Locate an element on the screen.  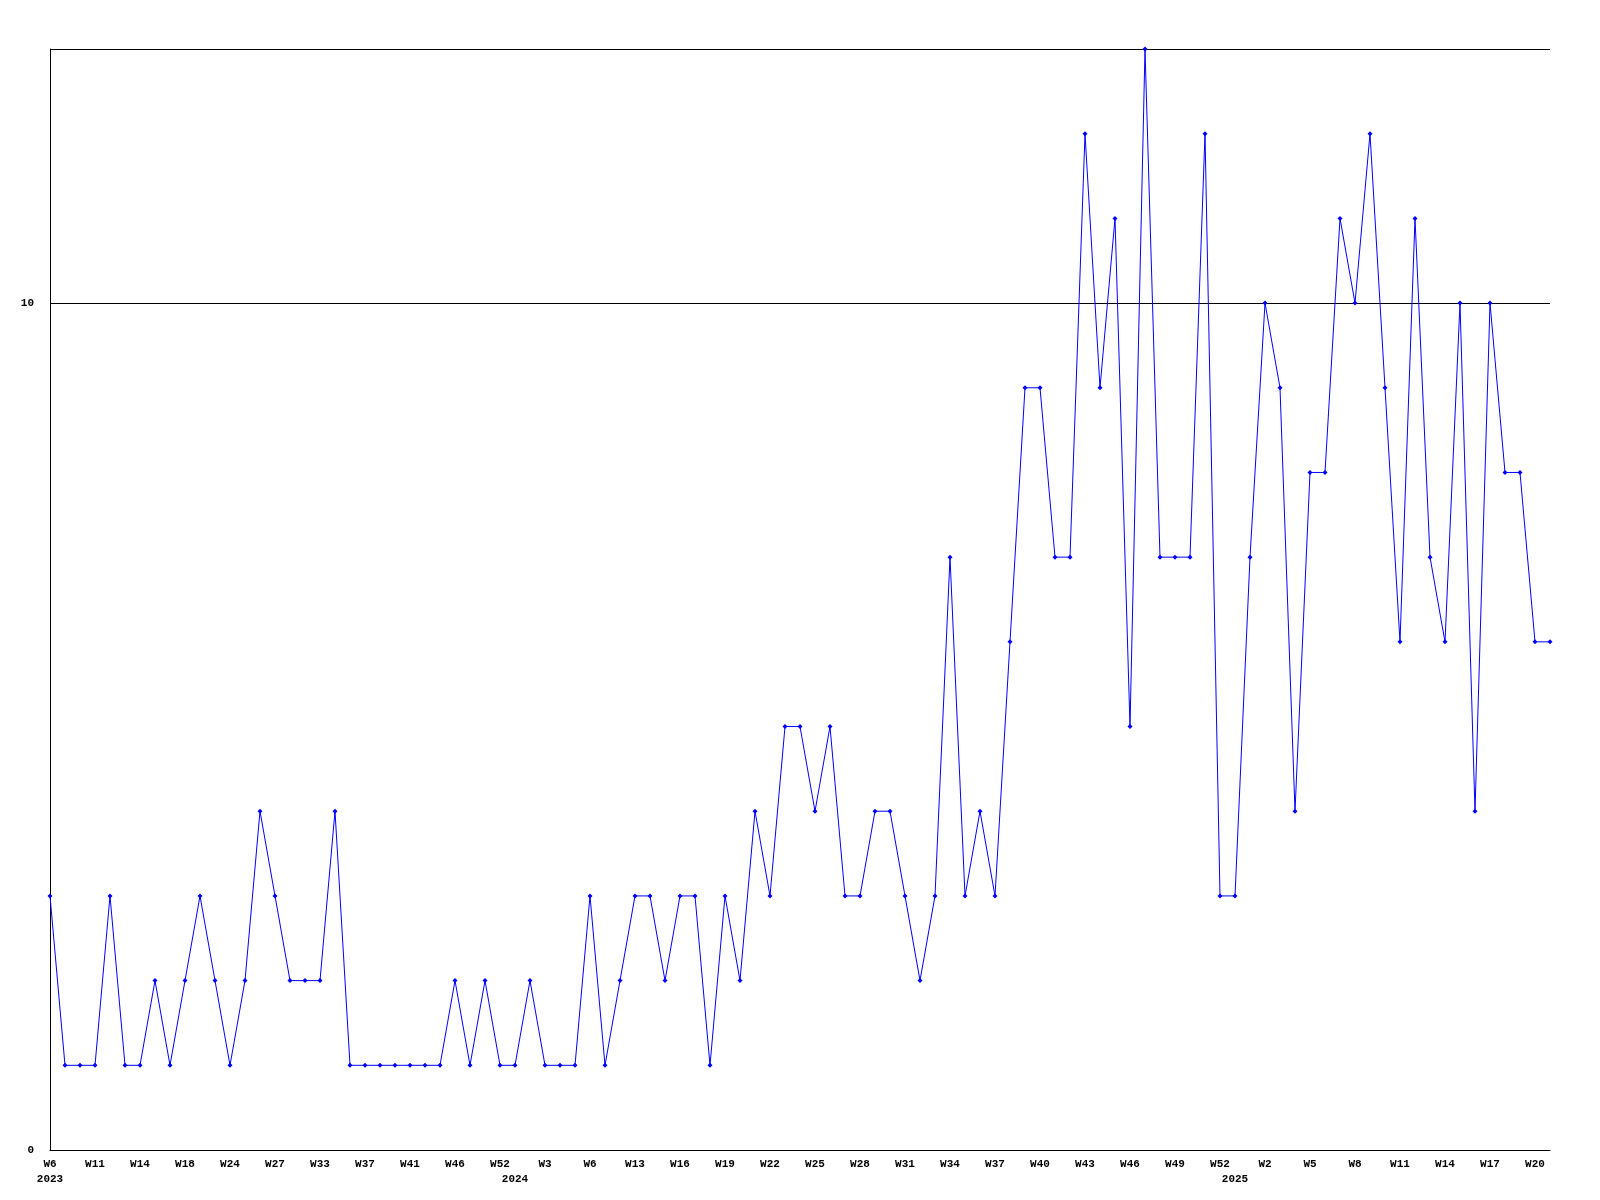
x-tick-label: W2 is located at coordinates (1265, 1163).